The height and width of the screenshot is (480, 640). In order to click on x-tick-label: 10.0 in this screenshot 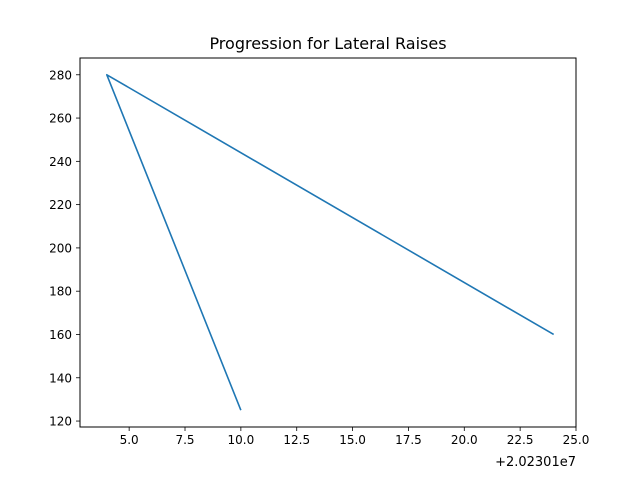, I will do `click(241, 440)`.